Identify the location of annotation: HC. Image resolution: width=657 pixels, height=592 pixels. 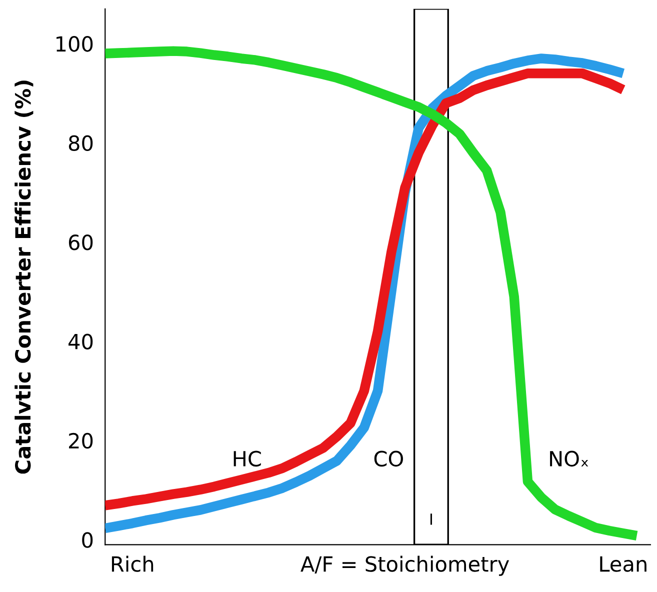
(247, 458).